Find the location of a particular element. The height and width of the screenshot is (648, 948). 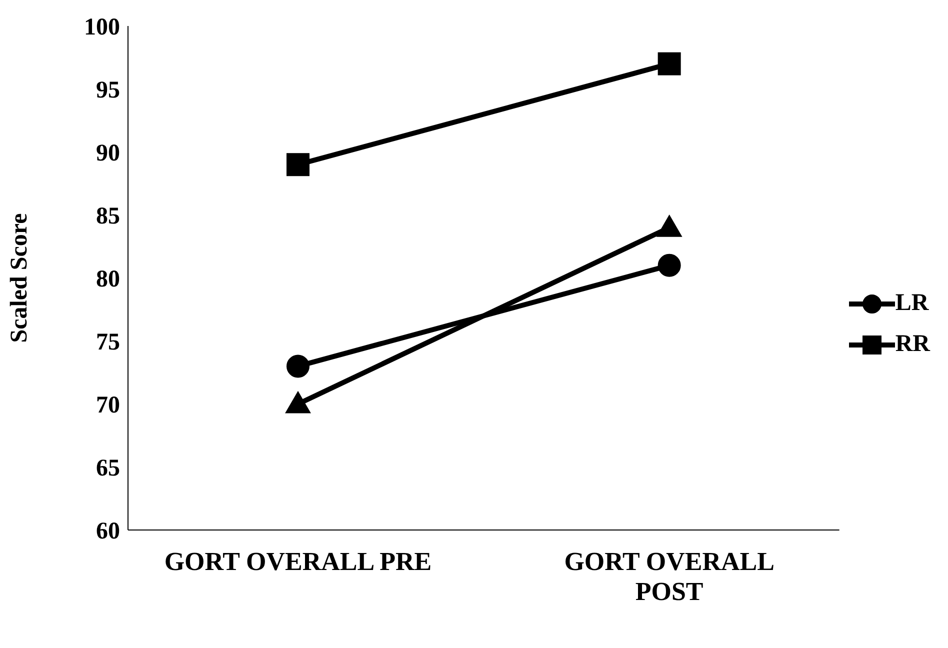

y-axis-title: Scaled Score is located at coordinates (19, 277).